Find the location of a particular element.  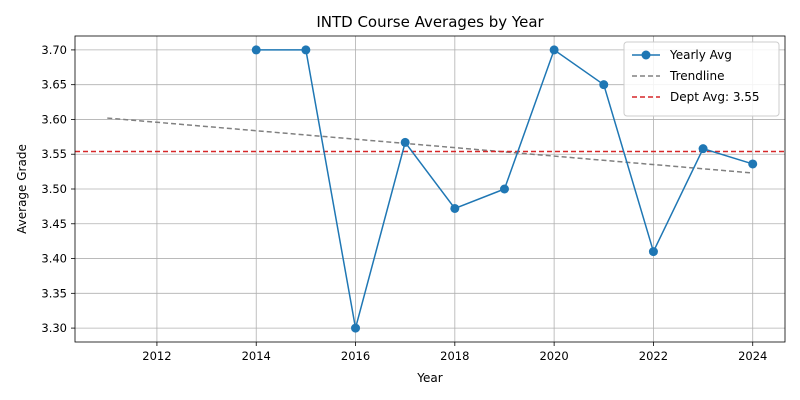

x-tick-label: 2012 is located at coordinates (156, 356).